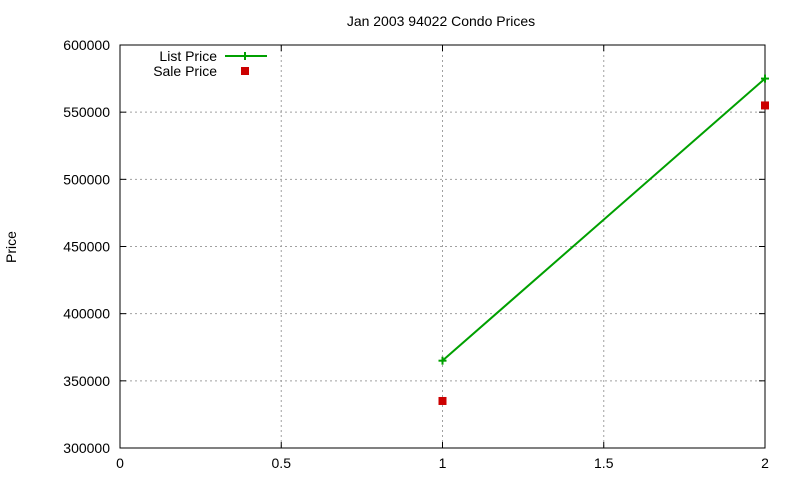 Image resolution: width=800 pixels, height=485 pixels. I want to click on legend-label: List Price, so click(188, 56).